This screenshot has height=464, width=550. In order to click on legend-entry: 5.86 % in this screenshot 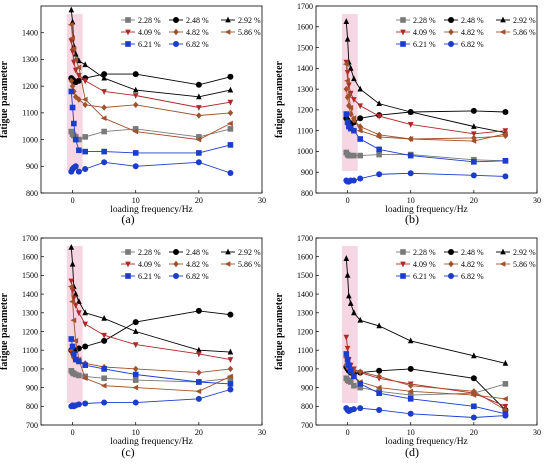, I will do `click(524, 32)`.